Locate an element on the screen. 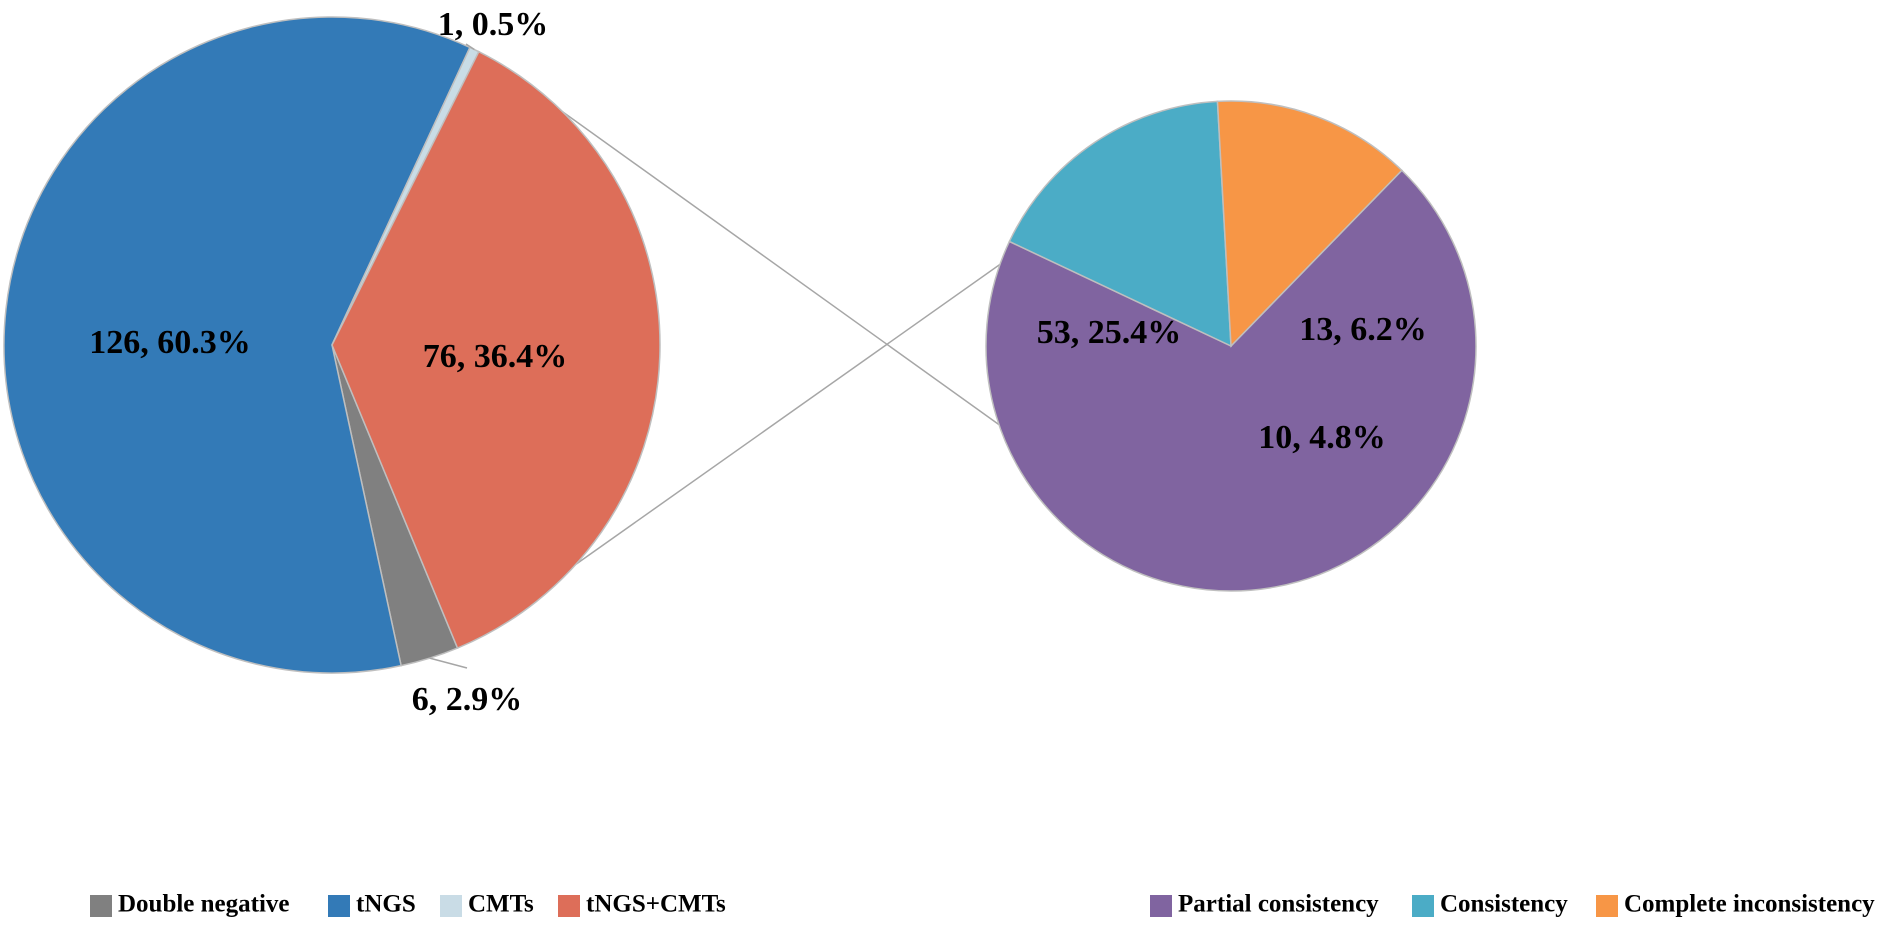  legend-swatch-cmts is located at coordinates (451, 906).